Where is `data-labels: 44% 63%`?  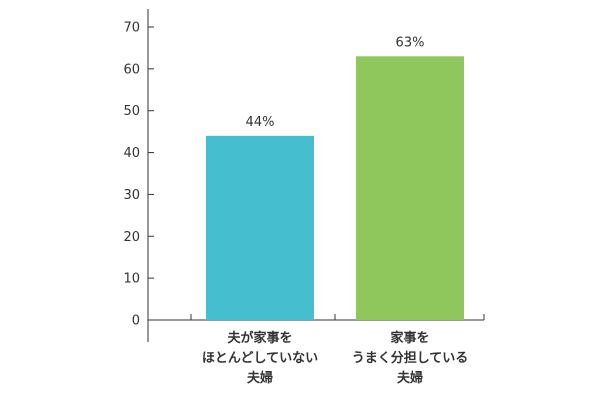 data-labels: 44% 63% is located at coordinates (335, 82).